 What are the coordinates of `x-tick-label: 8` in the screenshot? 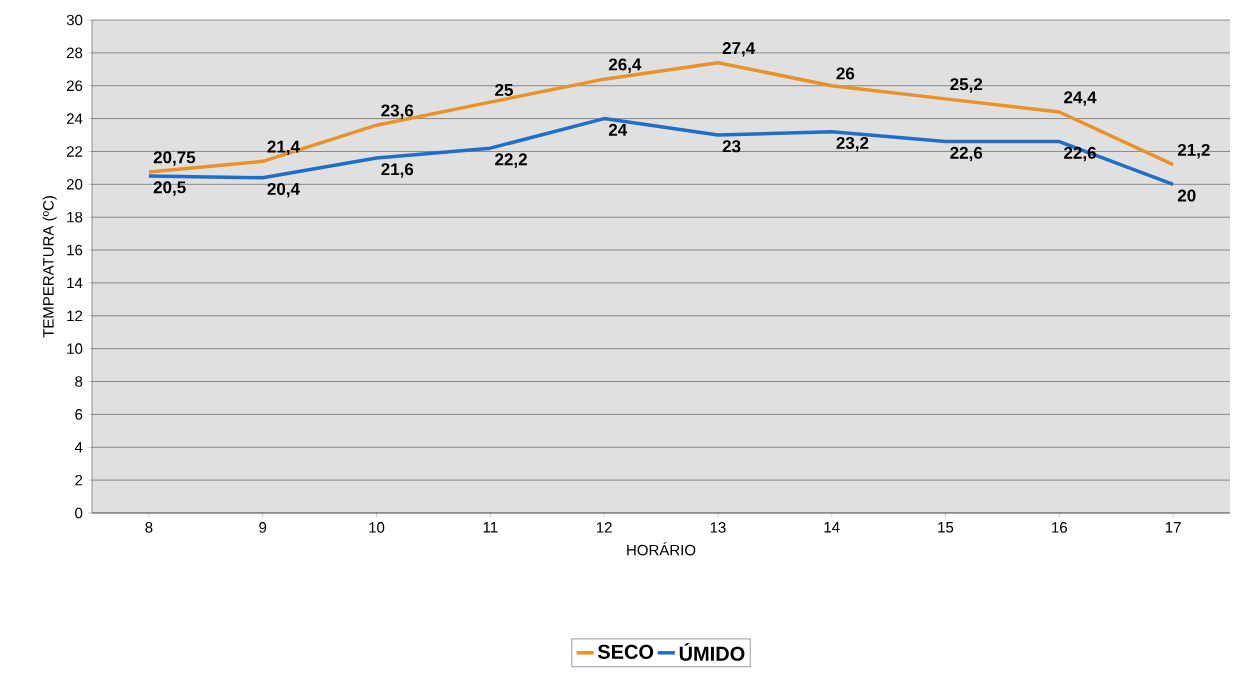 It's located at (149, 527).